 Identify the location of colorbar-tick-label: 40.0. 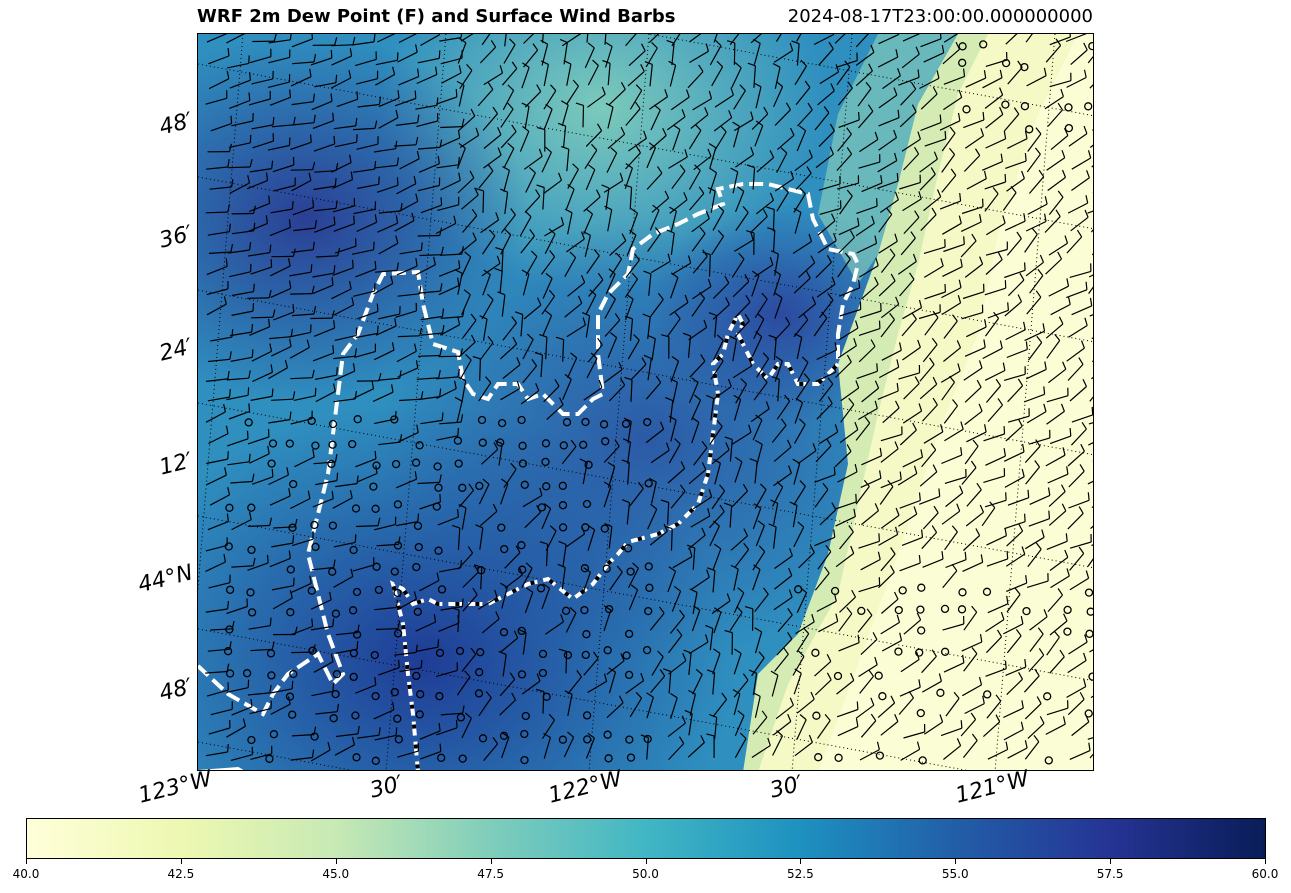
(26, 874).